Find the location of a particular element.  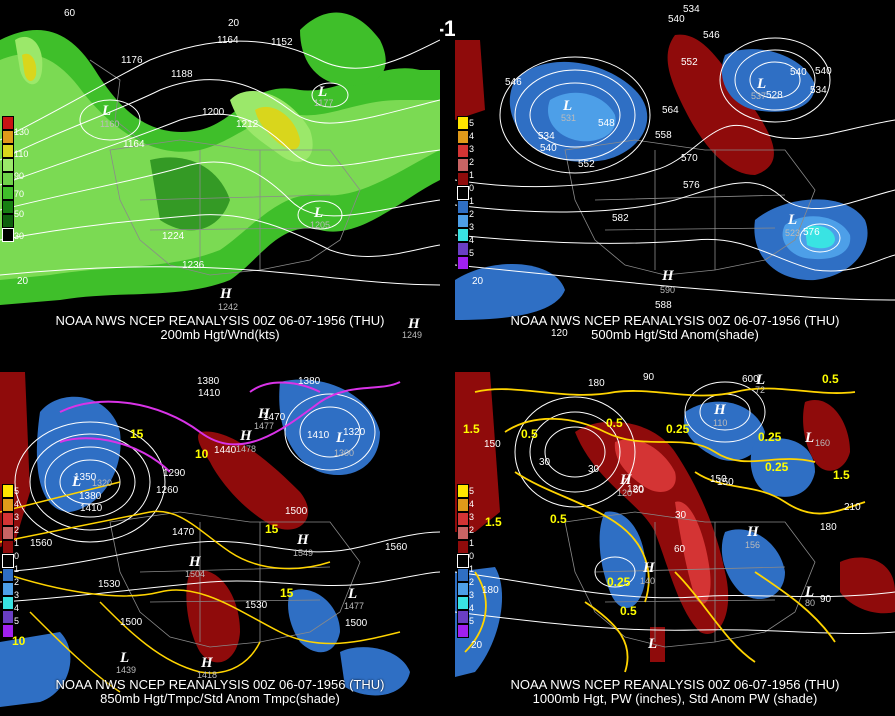

contour-label: 1224 is located at coordinates (173, 236).